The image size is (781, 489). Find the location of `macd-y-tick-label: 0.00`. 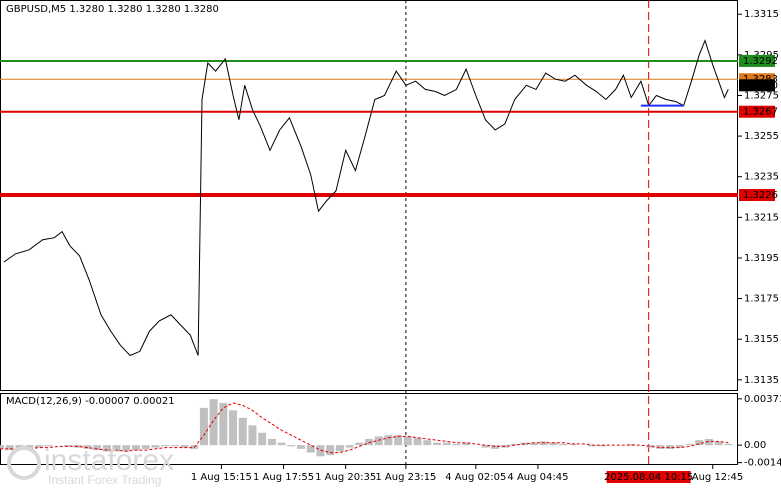

macd-y-tick-label: 0.00 is located at coordinates (755, 445).